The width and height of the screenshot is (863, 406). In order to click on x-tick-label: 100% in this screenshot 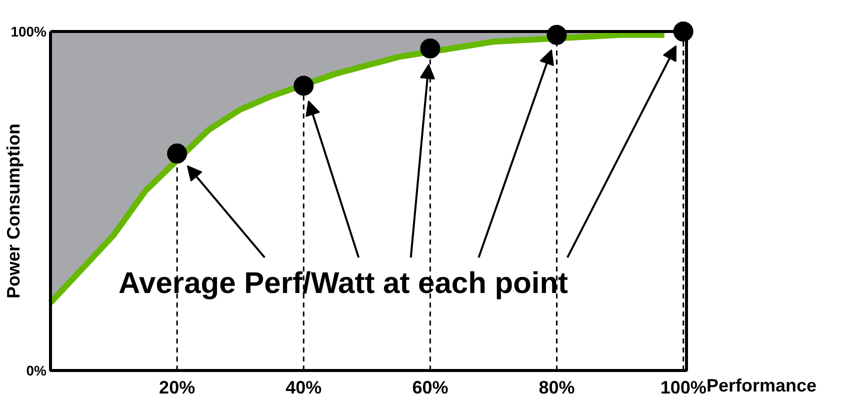, I will do `click(683, 388)`.